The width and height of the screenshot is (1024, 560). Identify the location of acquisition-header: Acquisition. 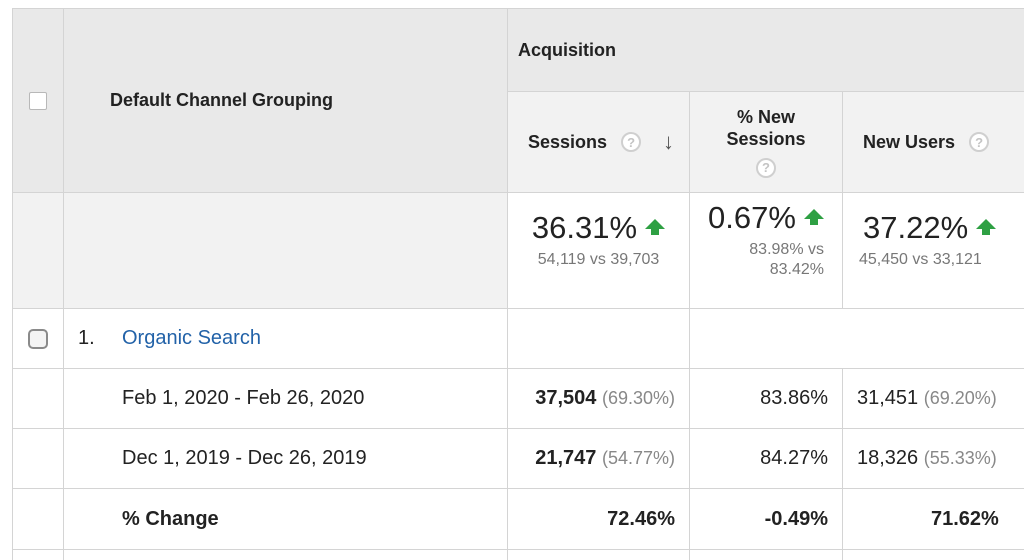
(765, 50).